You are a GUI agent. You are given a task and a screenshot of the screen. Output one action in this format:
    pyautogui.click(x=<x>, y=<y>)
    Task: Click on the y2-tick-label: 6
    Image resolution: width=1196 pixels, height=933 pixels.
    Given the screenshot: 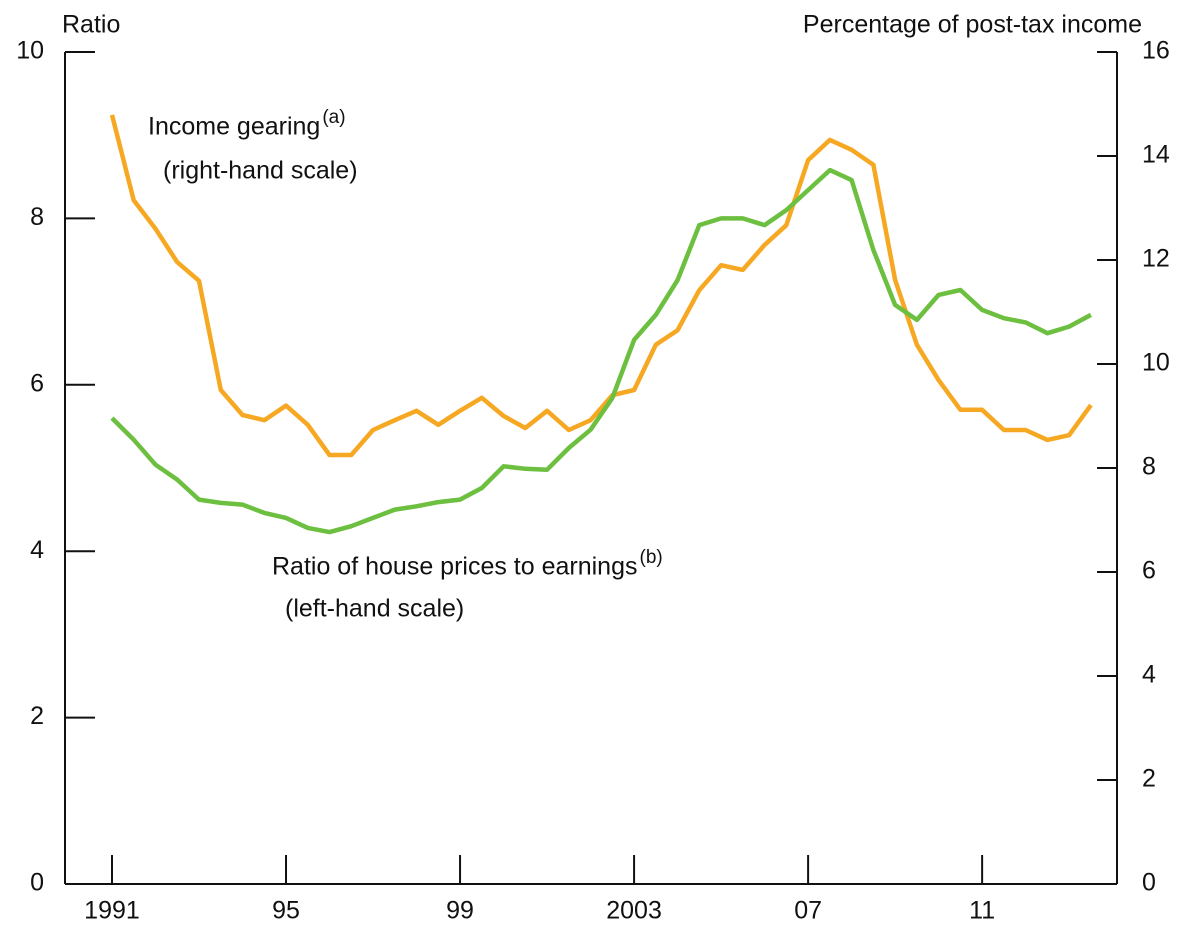 What is the action you would take?
    pyautogui.click(x=1149, y=571)
    